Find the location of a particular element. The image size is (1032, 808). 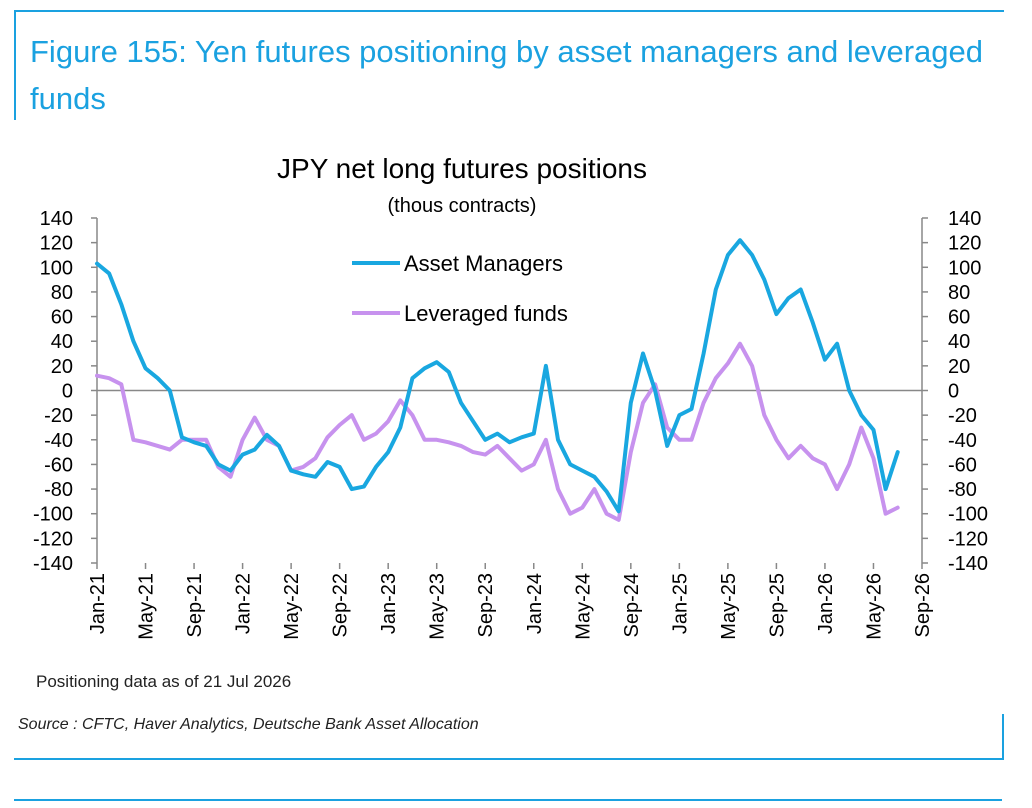

y-tick-label-left: 120 is located at coordinates (56, 244).